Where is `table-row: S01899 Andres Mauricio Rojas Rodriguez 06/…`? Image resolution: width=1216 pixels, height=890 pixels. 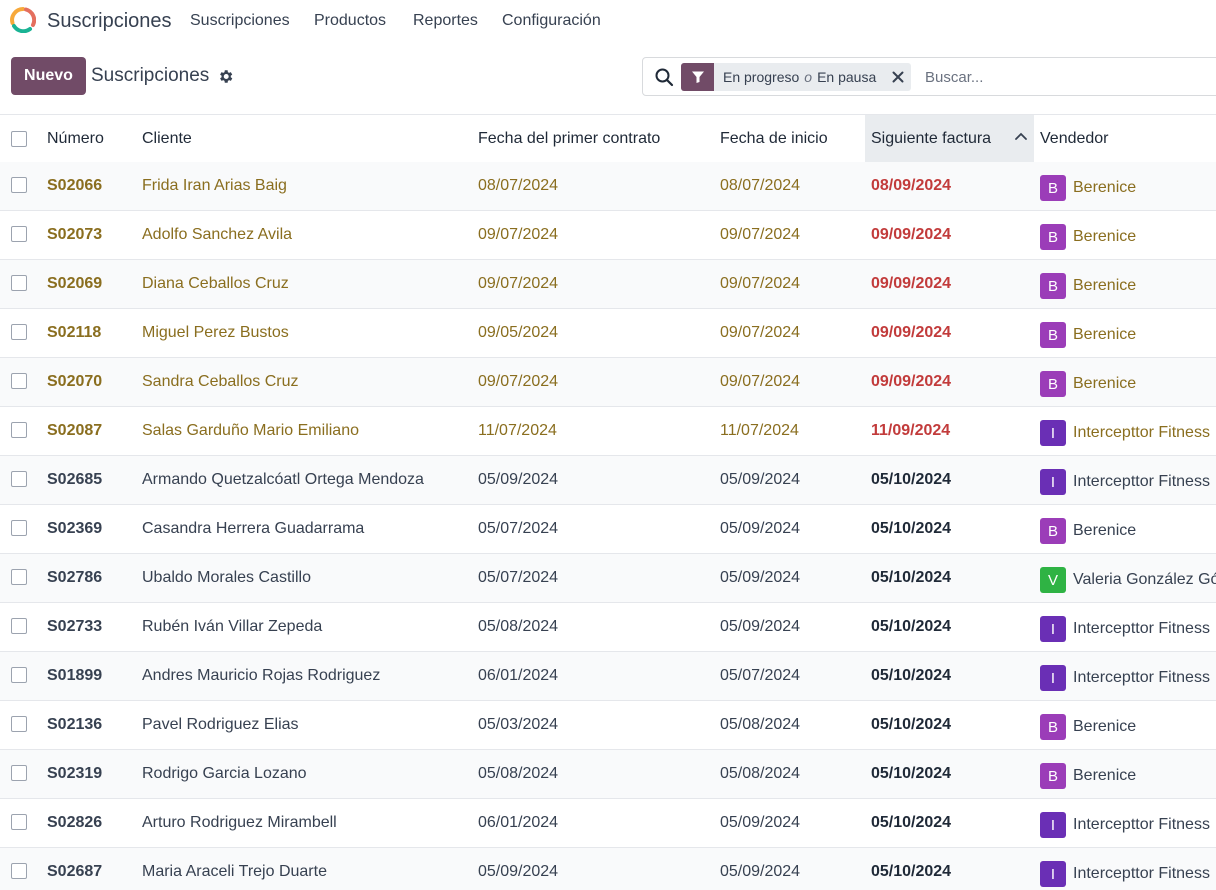
table-row: S01899 Andres Mauricio Rojas Rodriguez 06/… is located at coordinates (608, 676).